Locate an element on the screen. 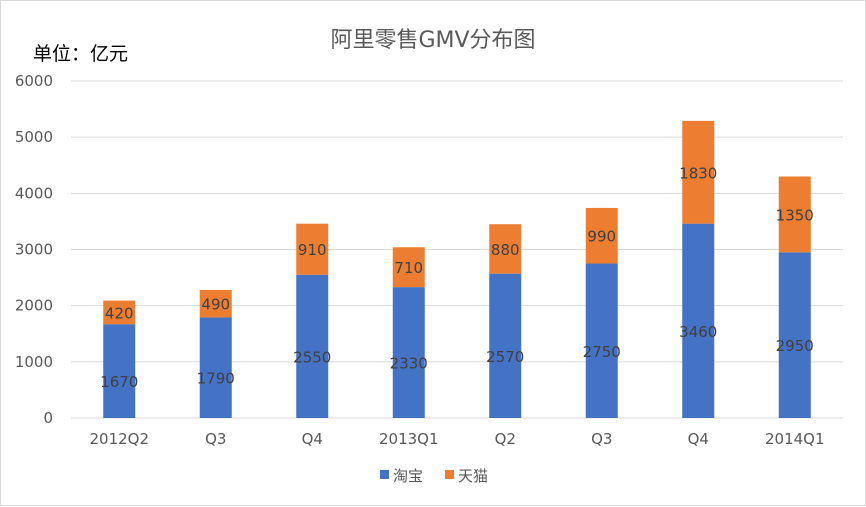 Image resolution: width=866 pixels, height=507 pixels. data-label: 2750 is located at coordinates (602, 352).